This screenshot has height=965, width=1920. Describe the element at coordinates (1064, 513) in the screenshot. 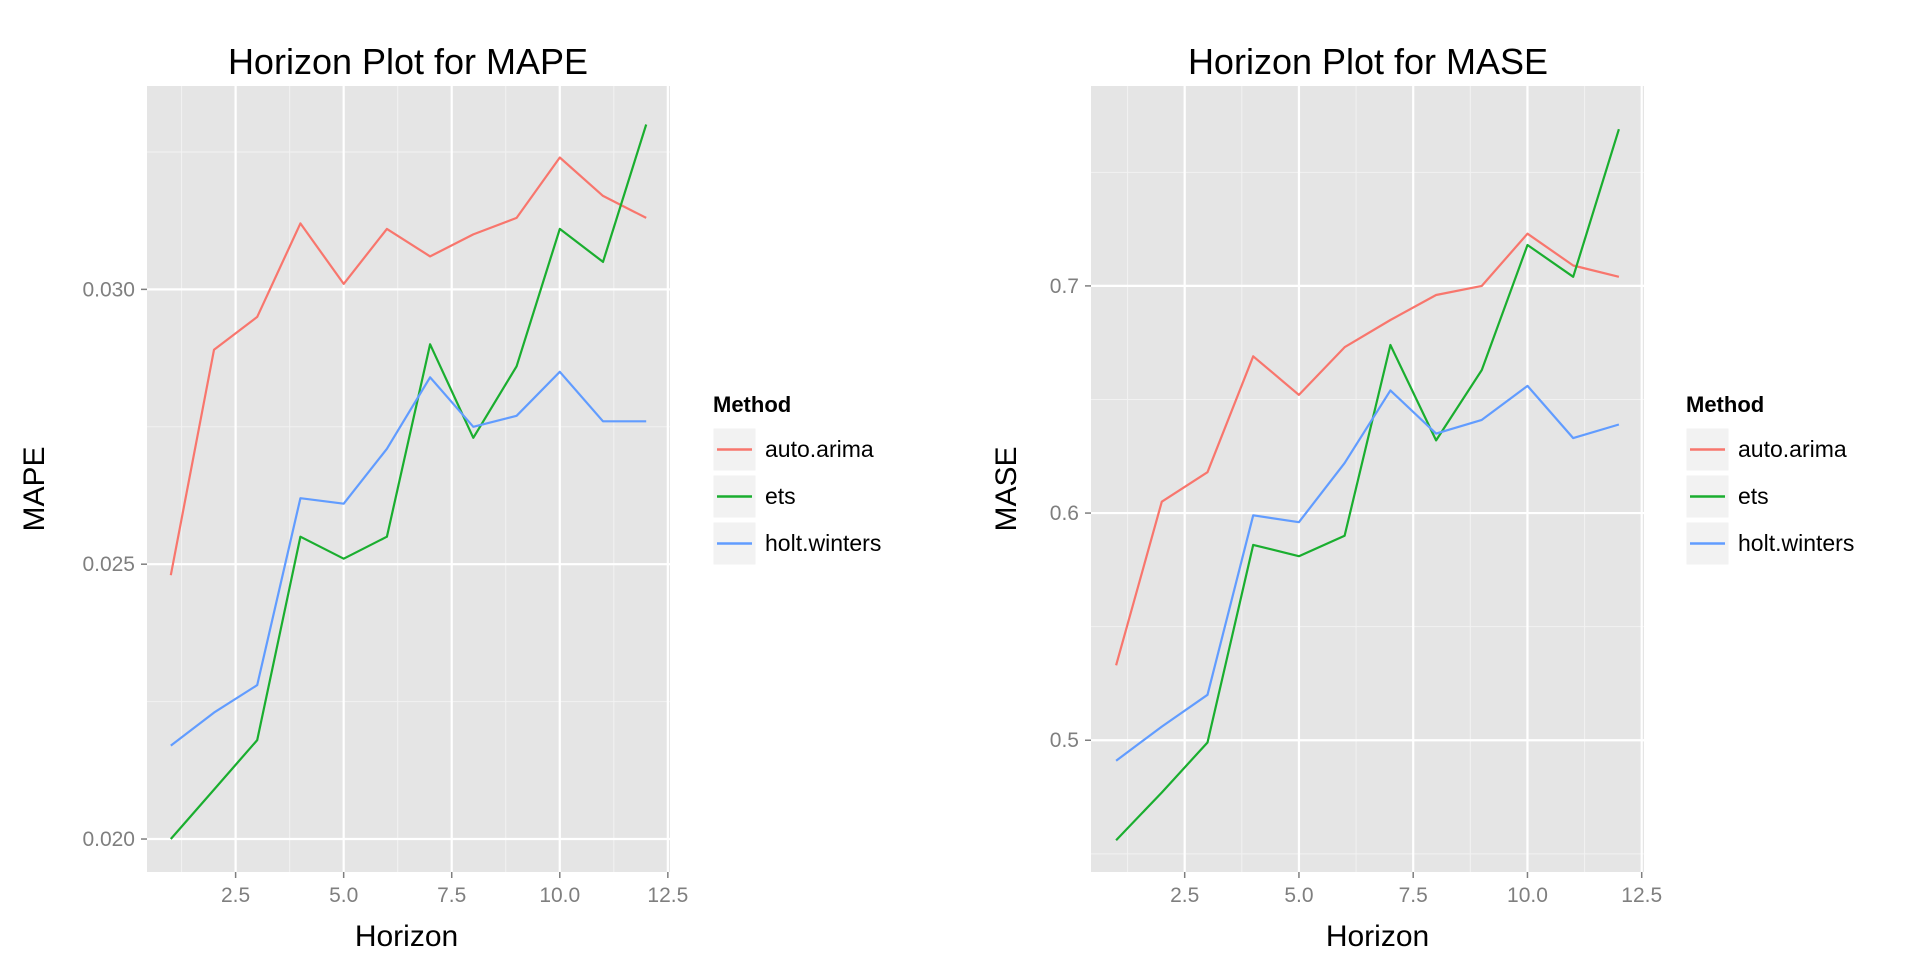

I see `y-tick-label: 0.6` at that location.